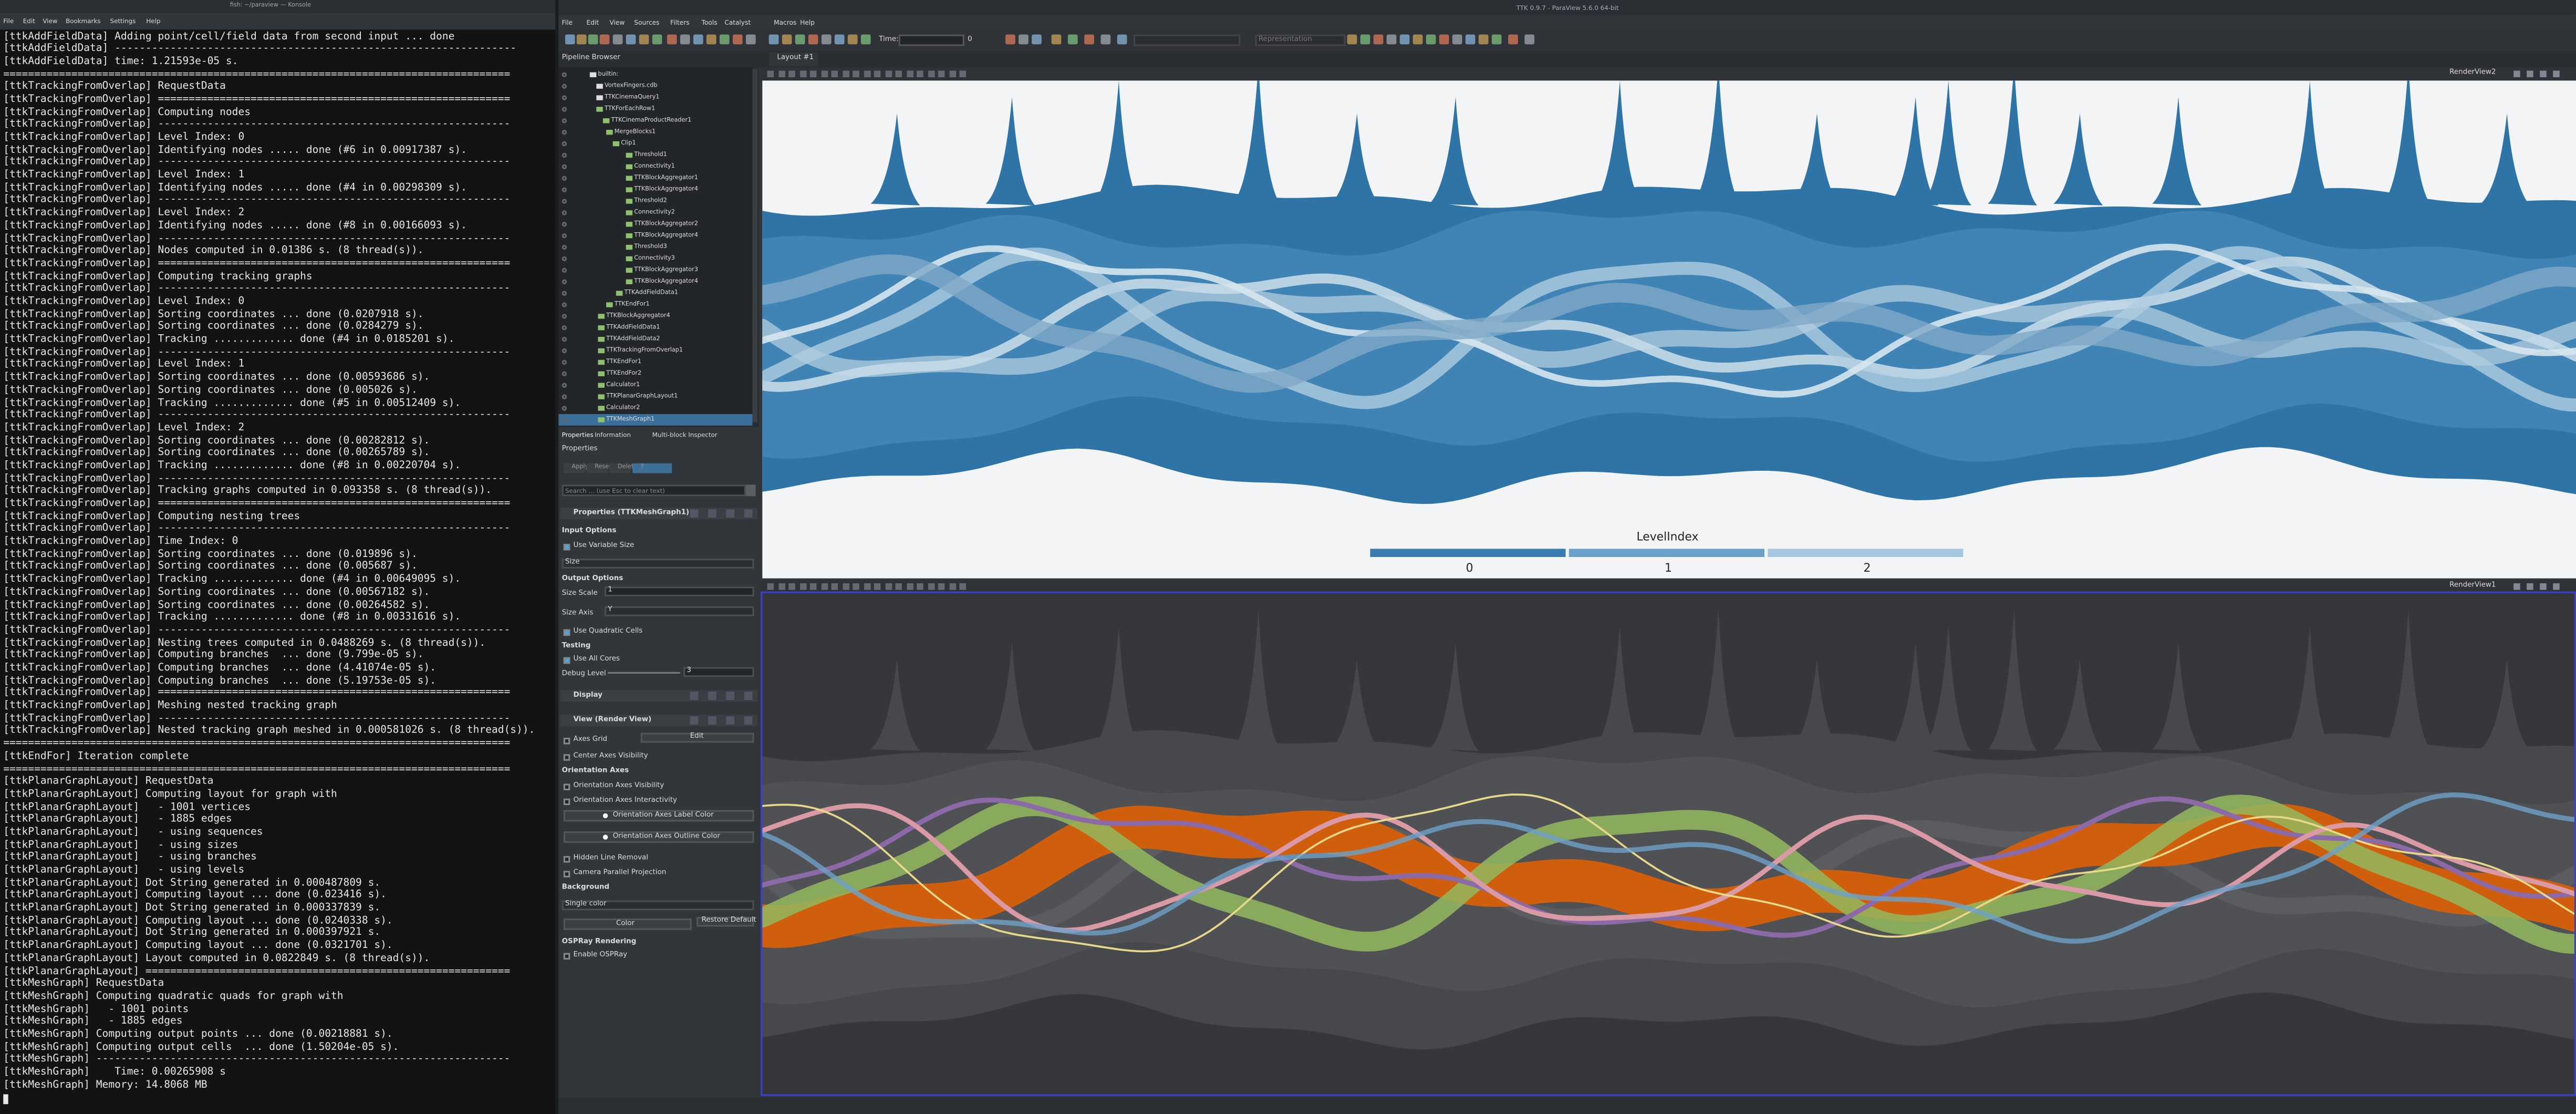  Describe the element at coordinates (931, 40) in the screenshot. I see `time-field` at that location.